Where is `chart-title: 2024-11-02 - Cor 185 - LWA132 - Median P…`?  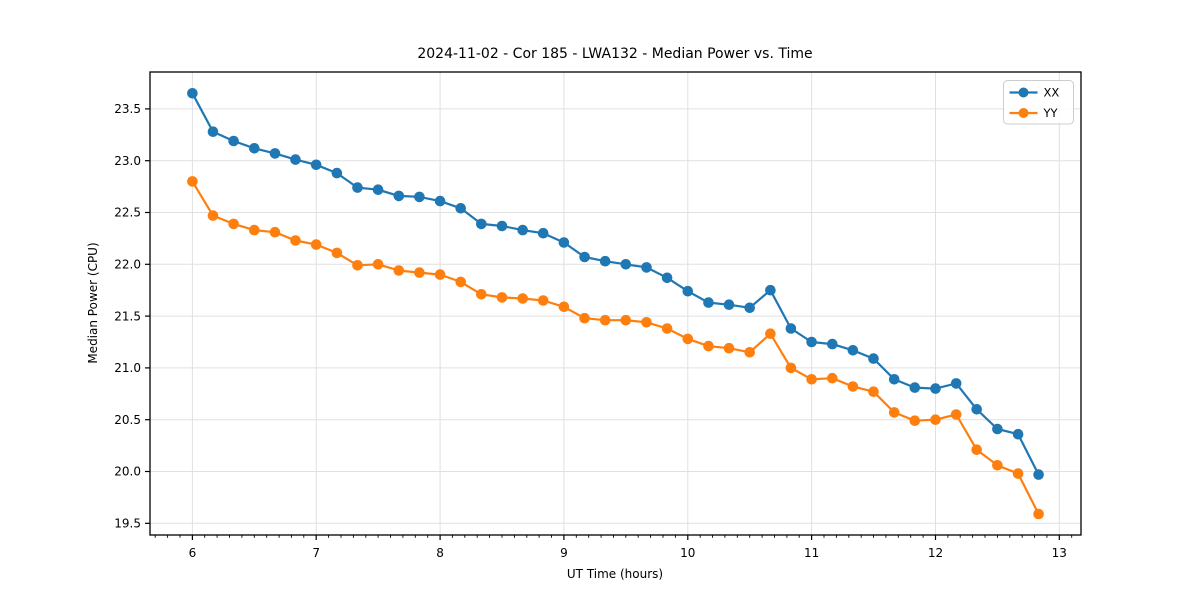 chart-title: 2024-11-02 - Cor 185 - LWA132 - Median P… is located at coordinates (614, 54).